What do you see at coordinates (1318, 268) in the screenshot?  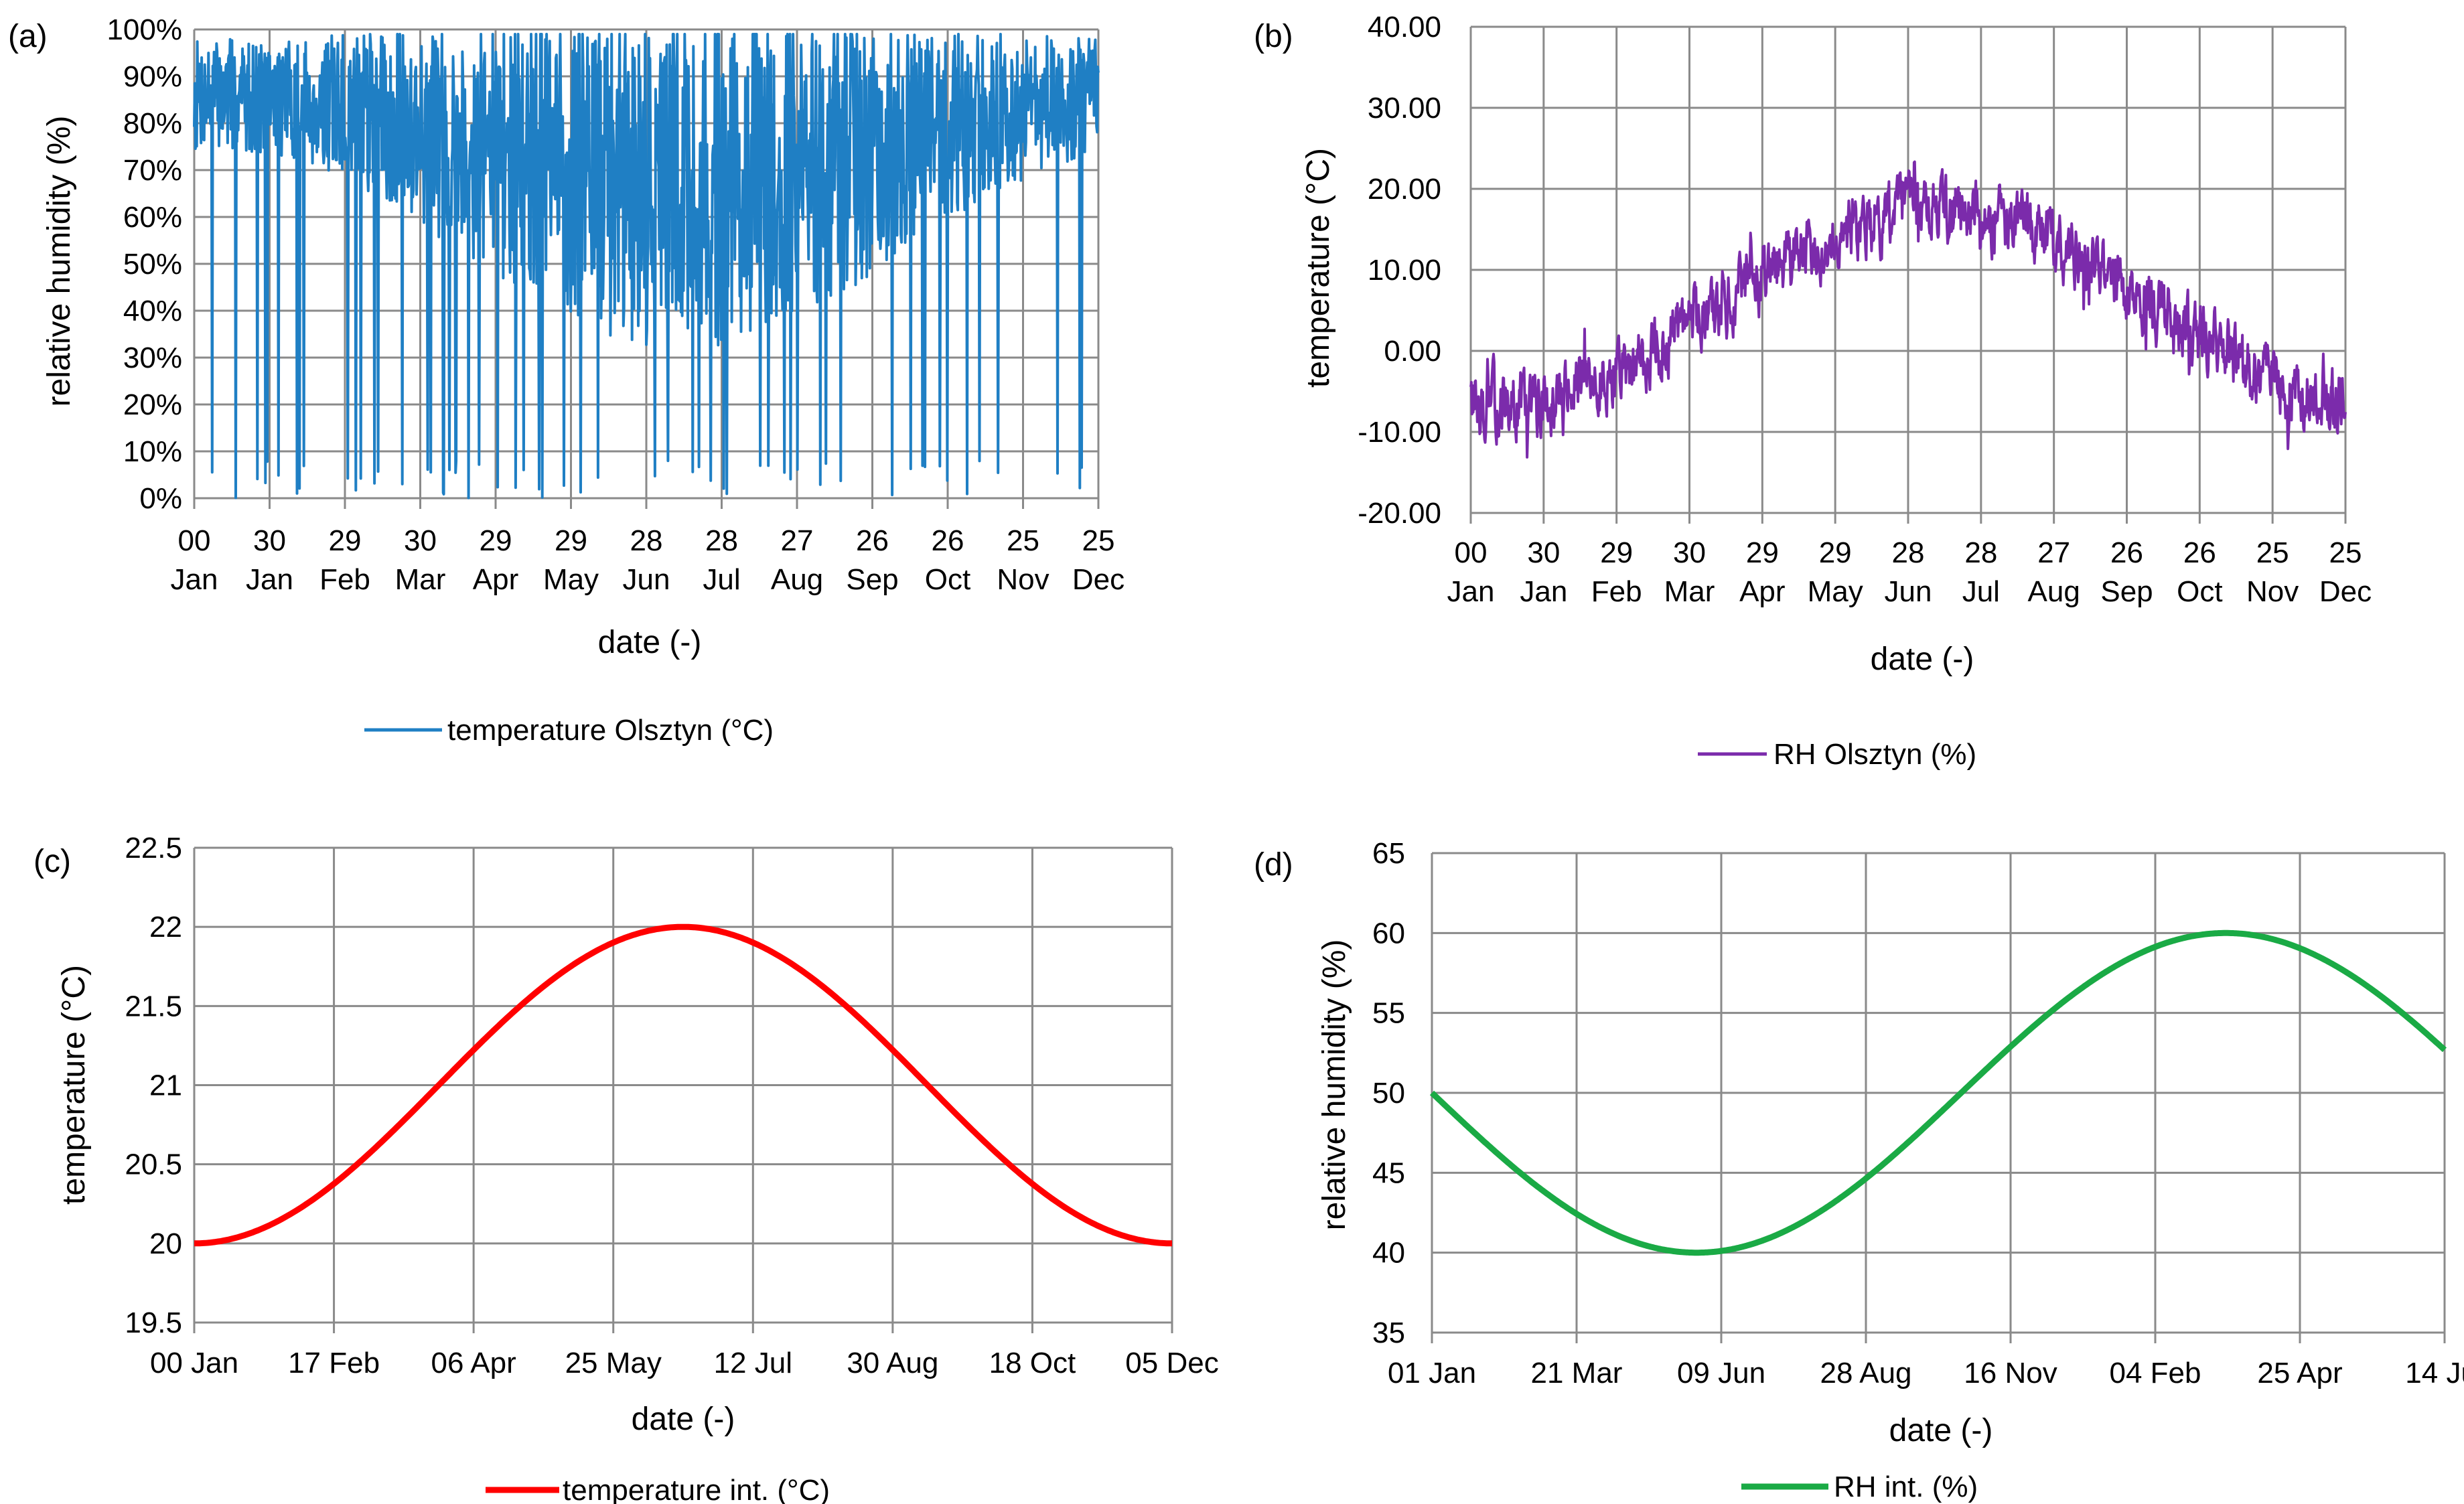 I see `panel-b-y-axis-label: temperature (°C)` at bounding box center [1318, 268].